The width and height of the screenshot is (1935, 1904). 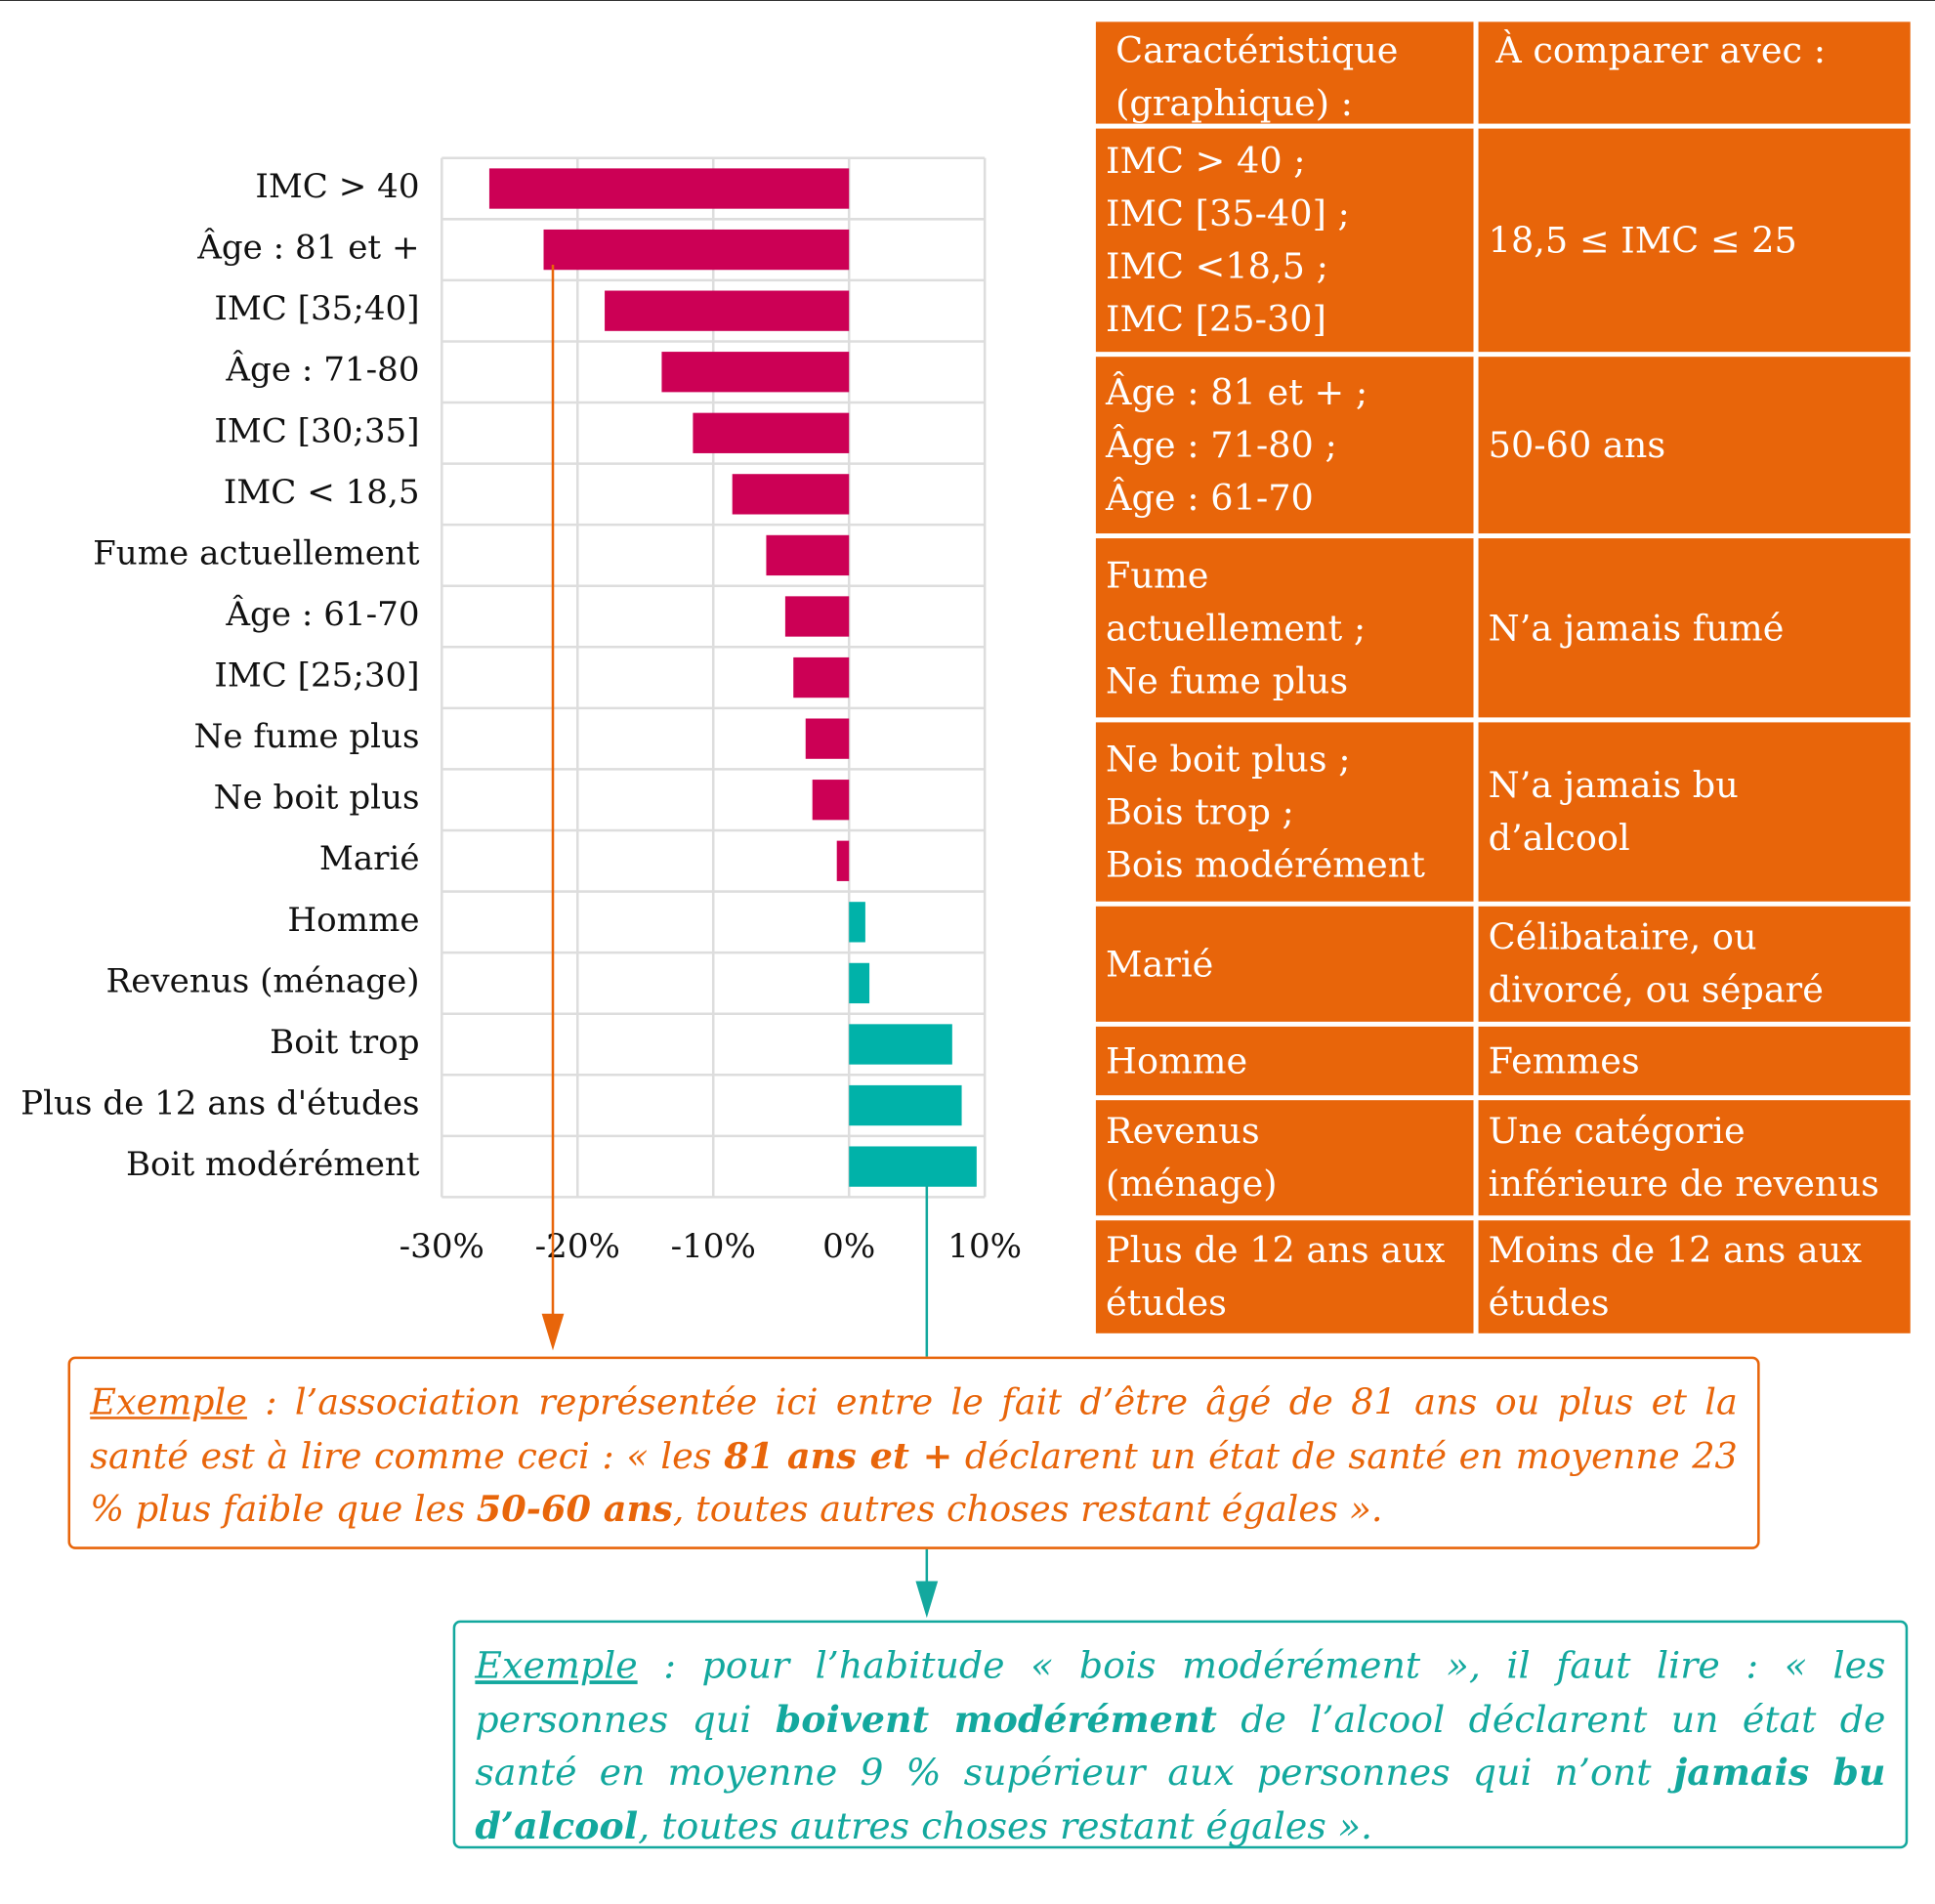 I want to click on x-tick-label: -20%, so click(x=577, y=1246).